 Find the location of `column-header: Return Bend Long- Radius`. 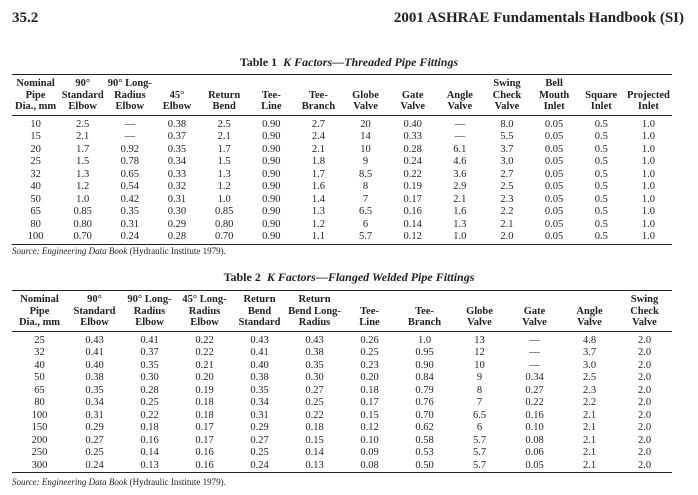

column-header: Return Bend Long- Radius is located at coordinates (314, 311).